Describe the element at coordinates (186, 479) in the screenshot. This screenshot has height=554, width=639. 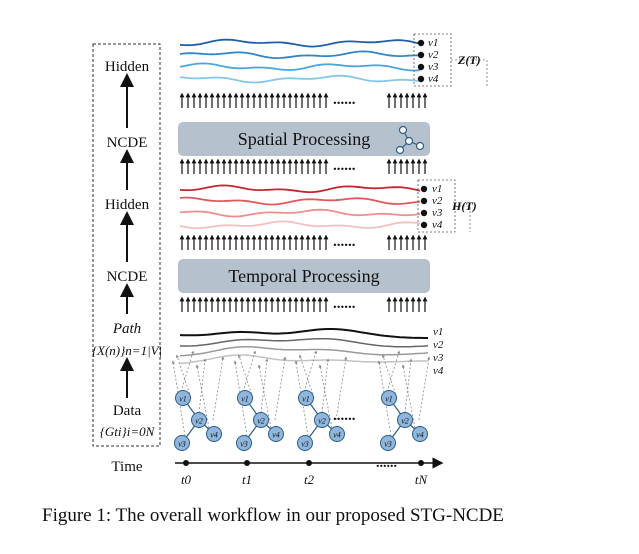
I see `time-t0: t0` at that location.